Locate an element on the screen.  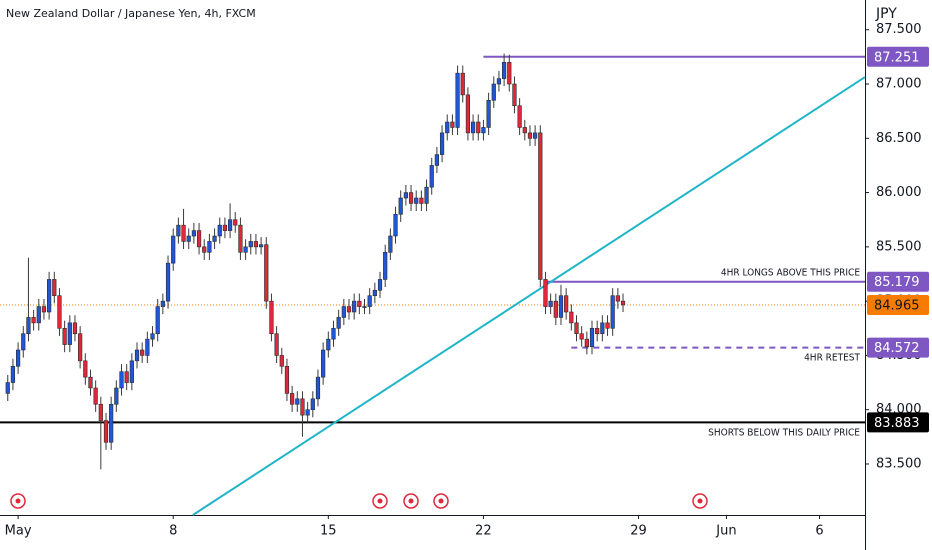
level-note: 4HR LONGS ABOVE THIS PRICE is located at coordinates (790, 273).